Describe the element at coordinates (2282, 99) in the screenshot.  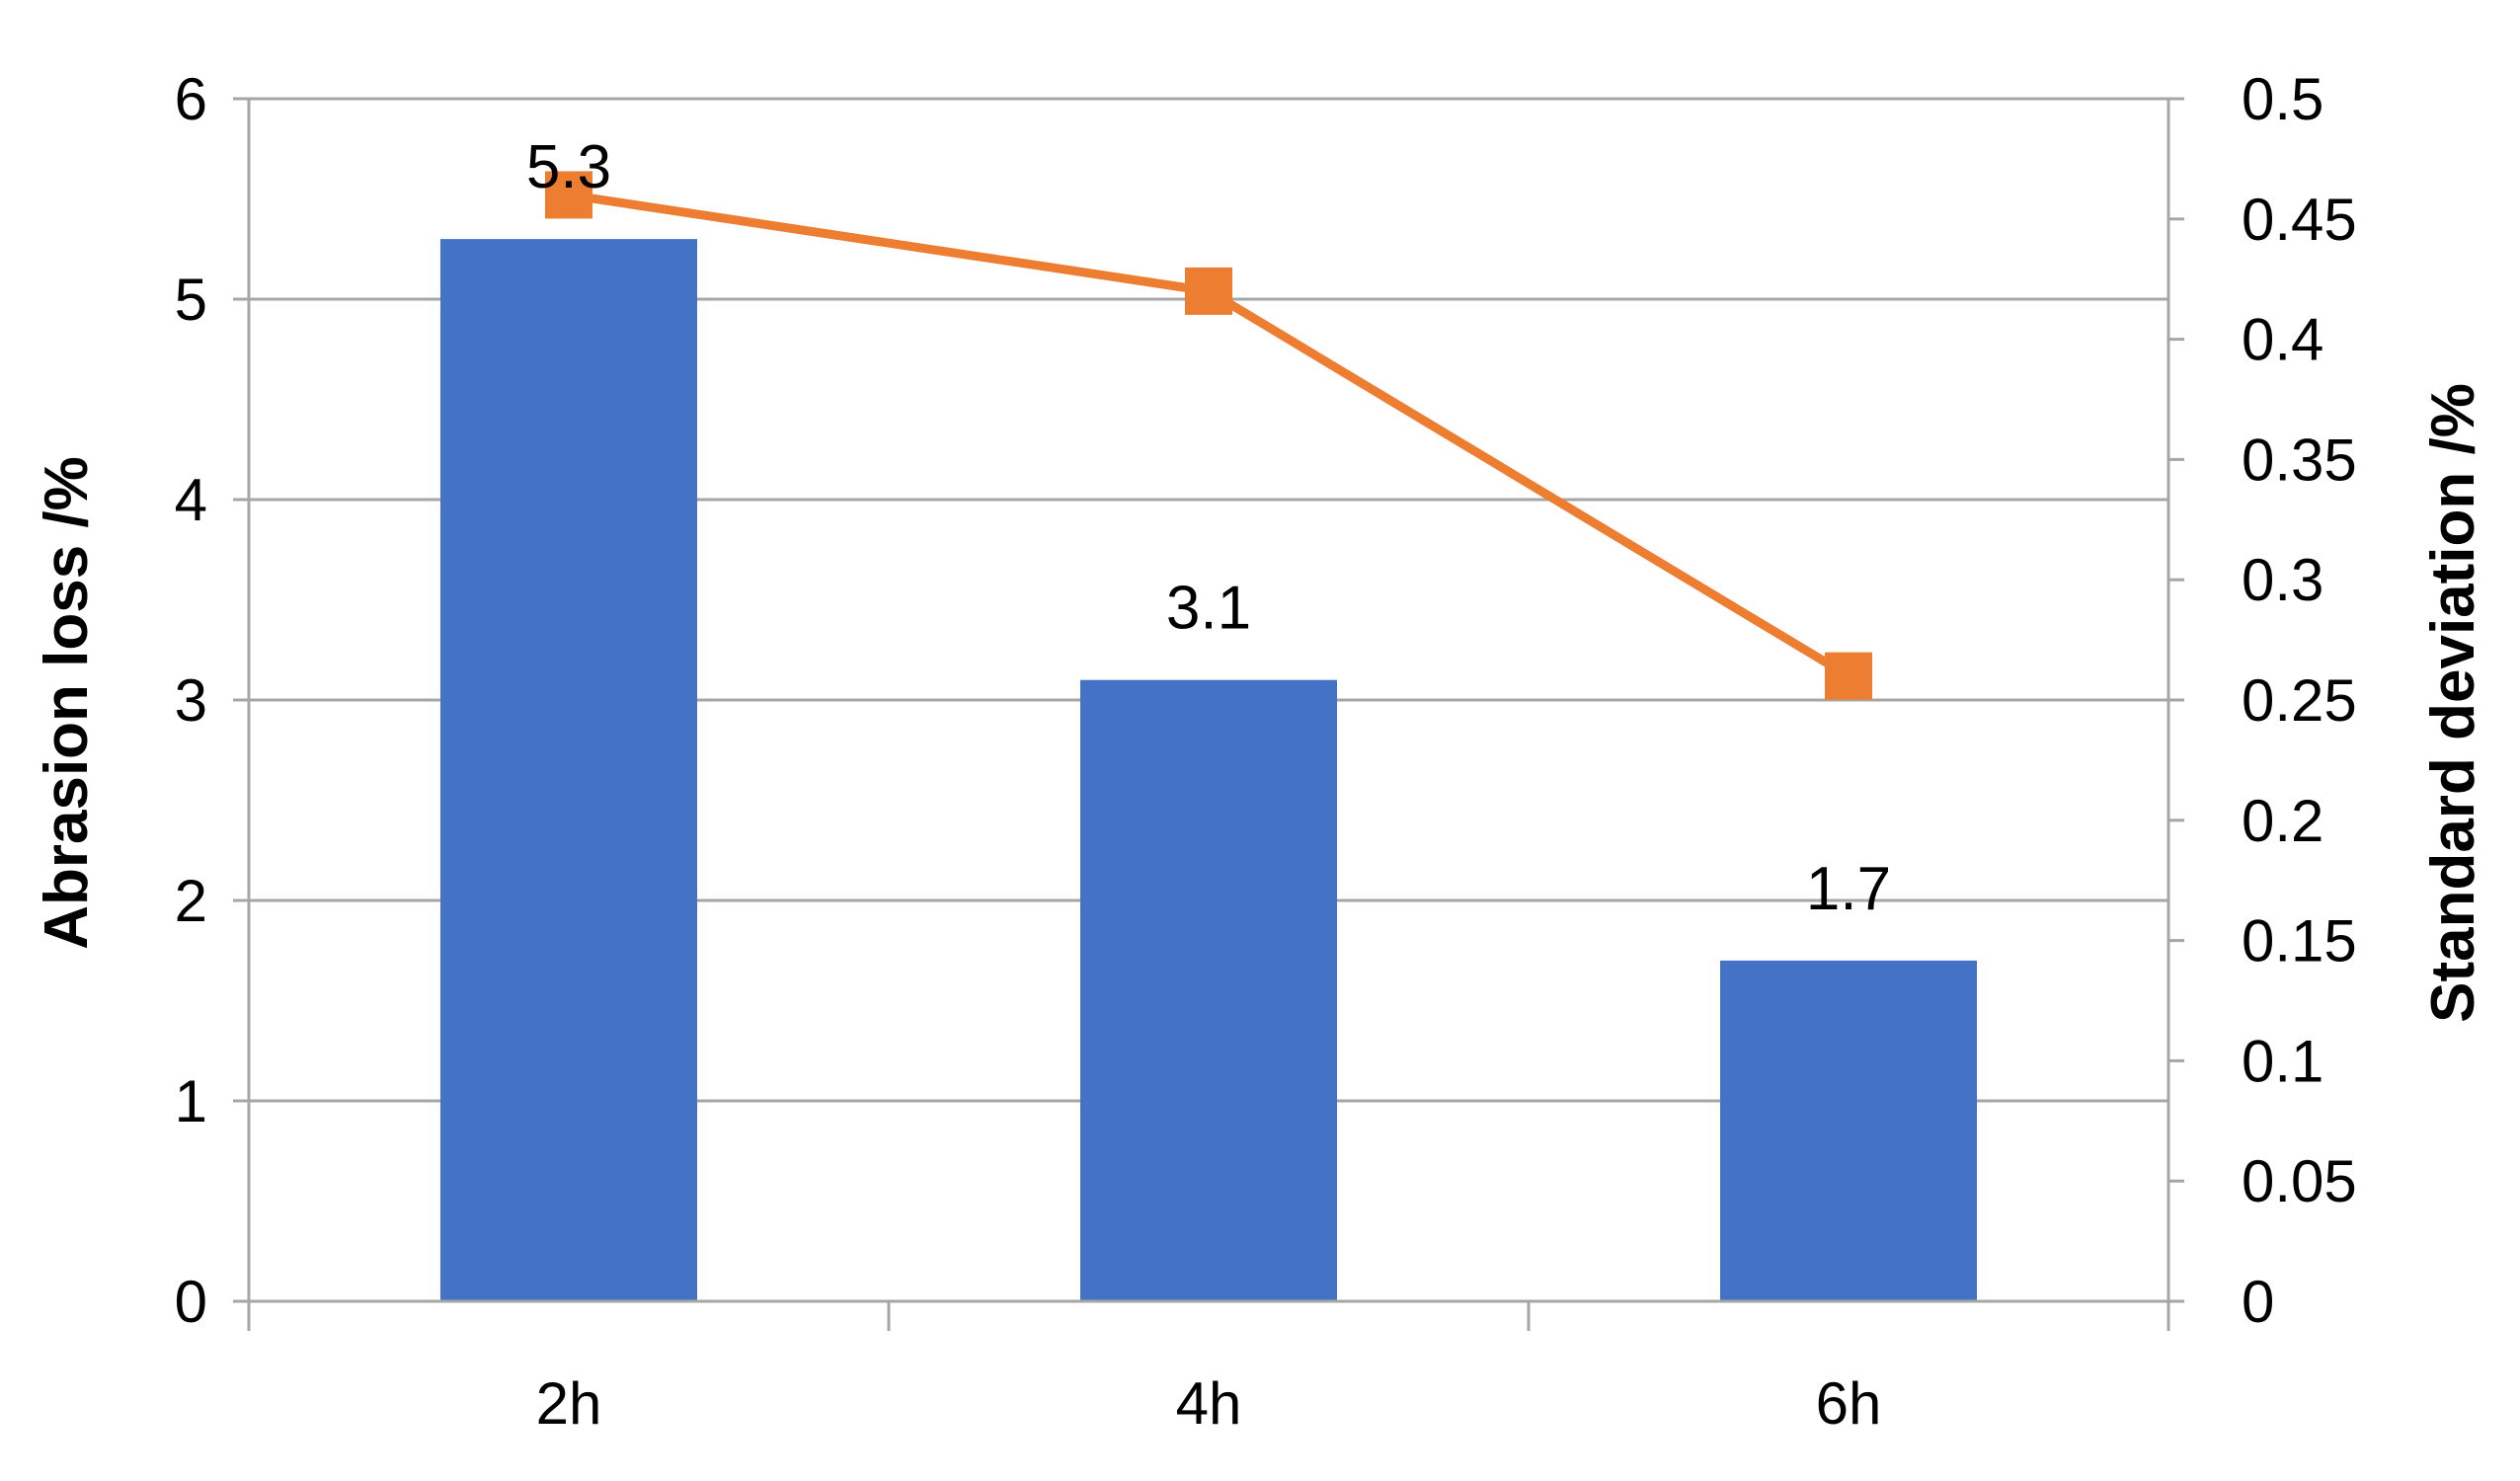
I see `y2-tick-label: 0.5` at that location.